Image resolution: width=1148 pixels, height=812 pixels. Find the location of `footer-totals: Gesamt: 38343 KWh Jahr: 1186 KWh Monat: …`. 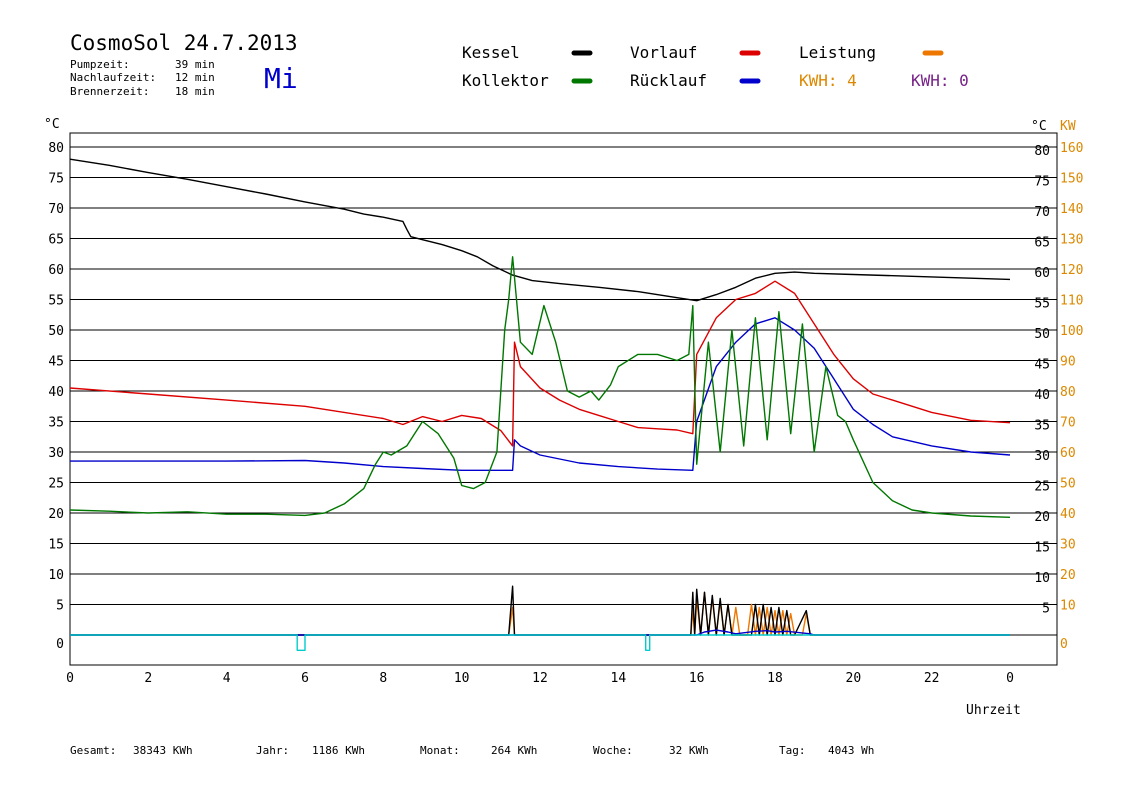

footer-totals: Gesamt: 38343 KWh Jahr: 1186 KWh Monat: … is located at coordinates (472, 750).